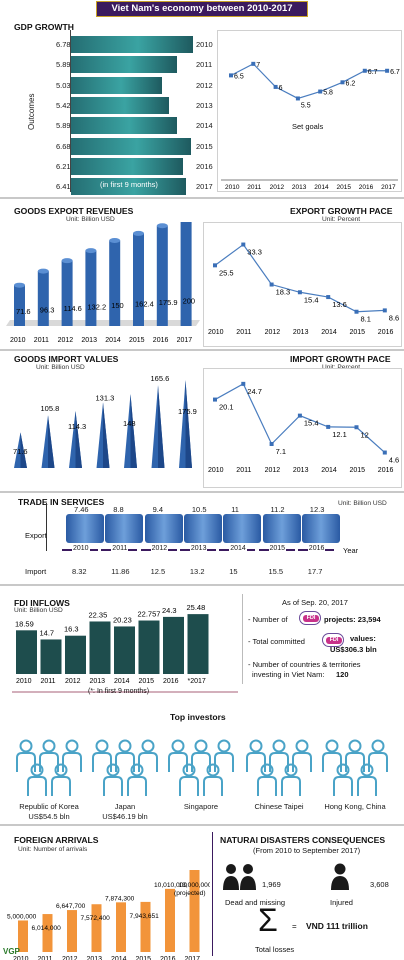 The height and width of the screenshot is (960, 404). Describe the element at coordinates (129, 423) in the screenshot. I see `import-value-label: 148` at that location.